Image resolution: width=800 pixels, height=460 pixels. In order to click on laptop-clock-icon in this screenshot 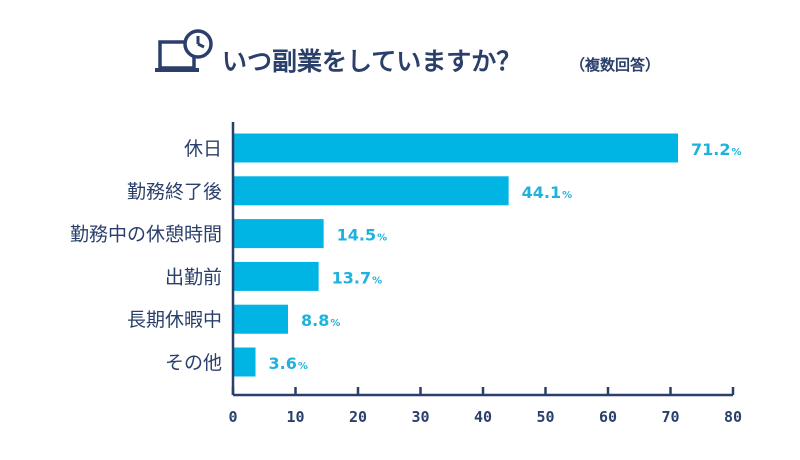, I will do `click(184, 50)`.